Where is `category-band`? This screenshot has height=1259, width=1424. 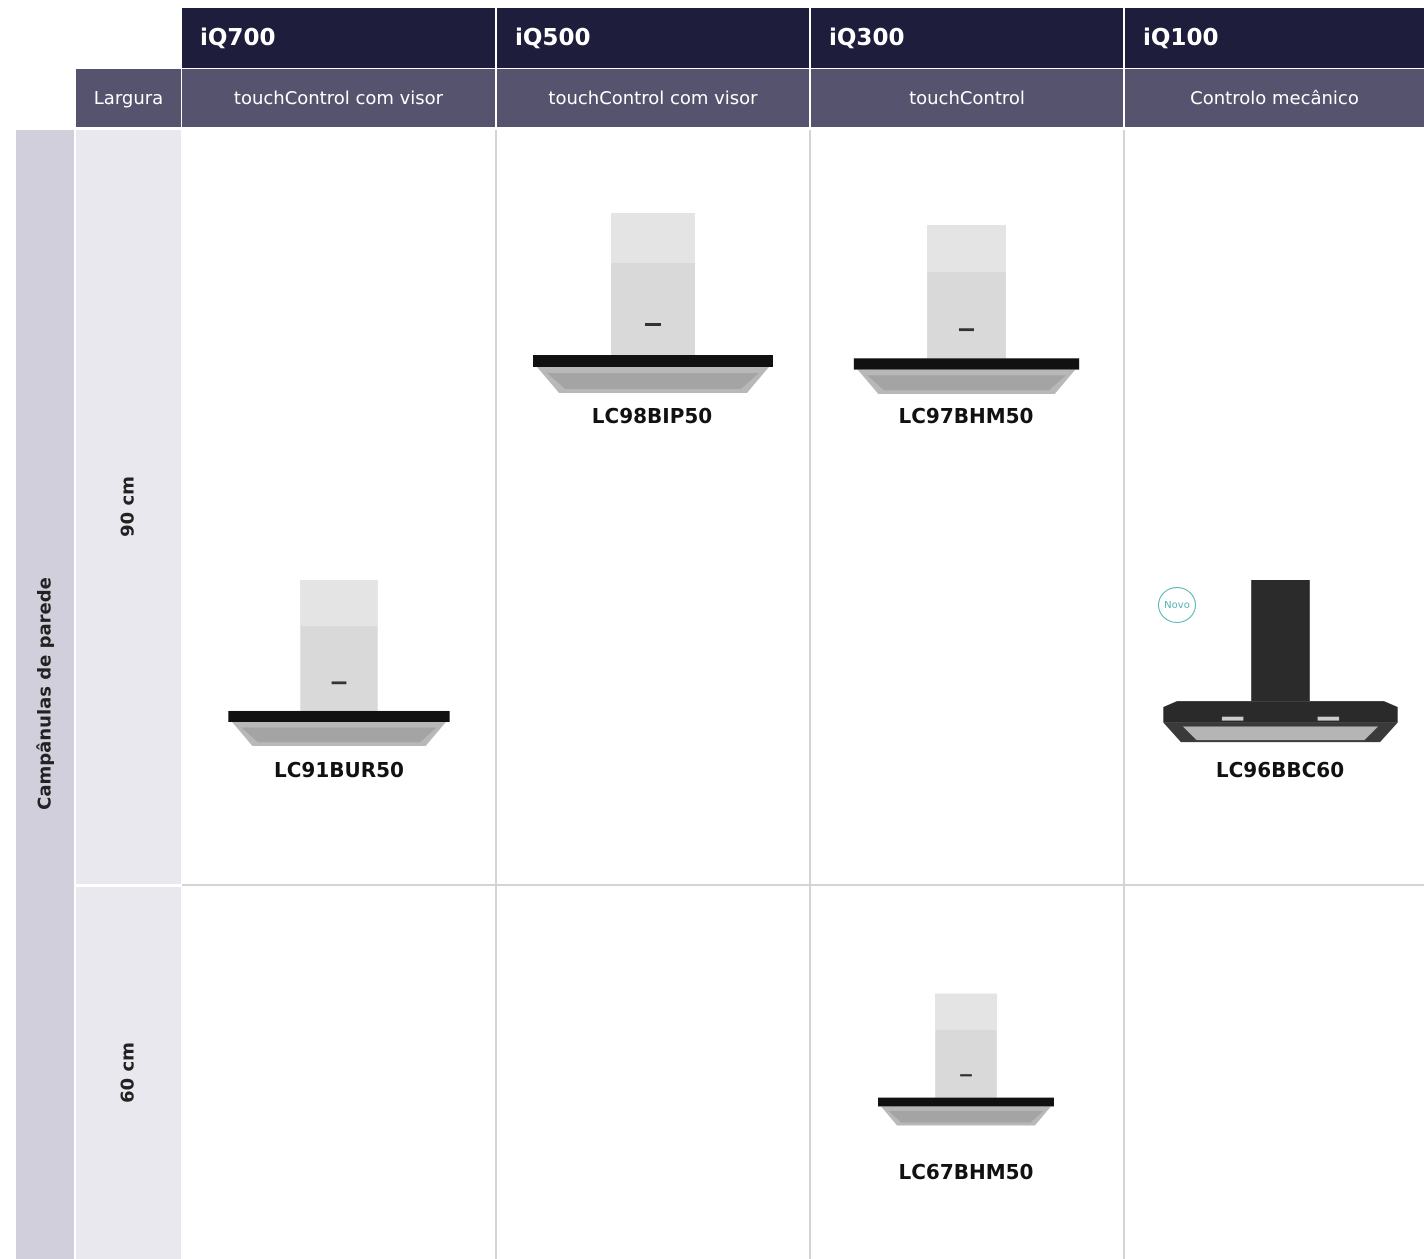 category-band is located at coordinates (45, 694).